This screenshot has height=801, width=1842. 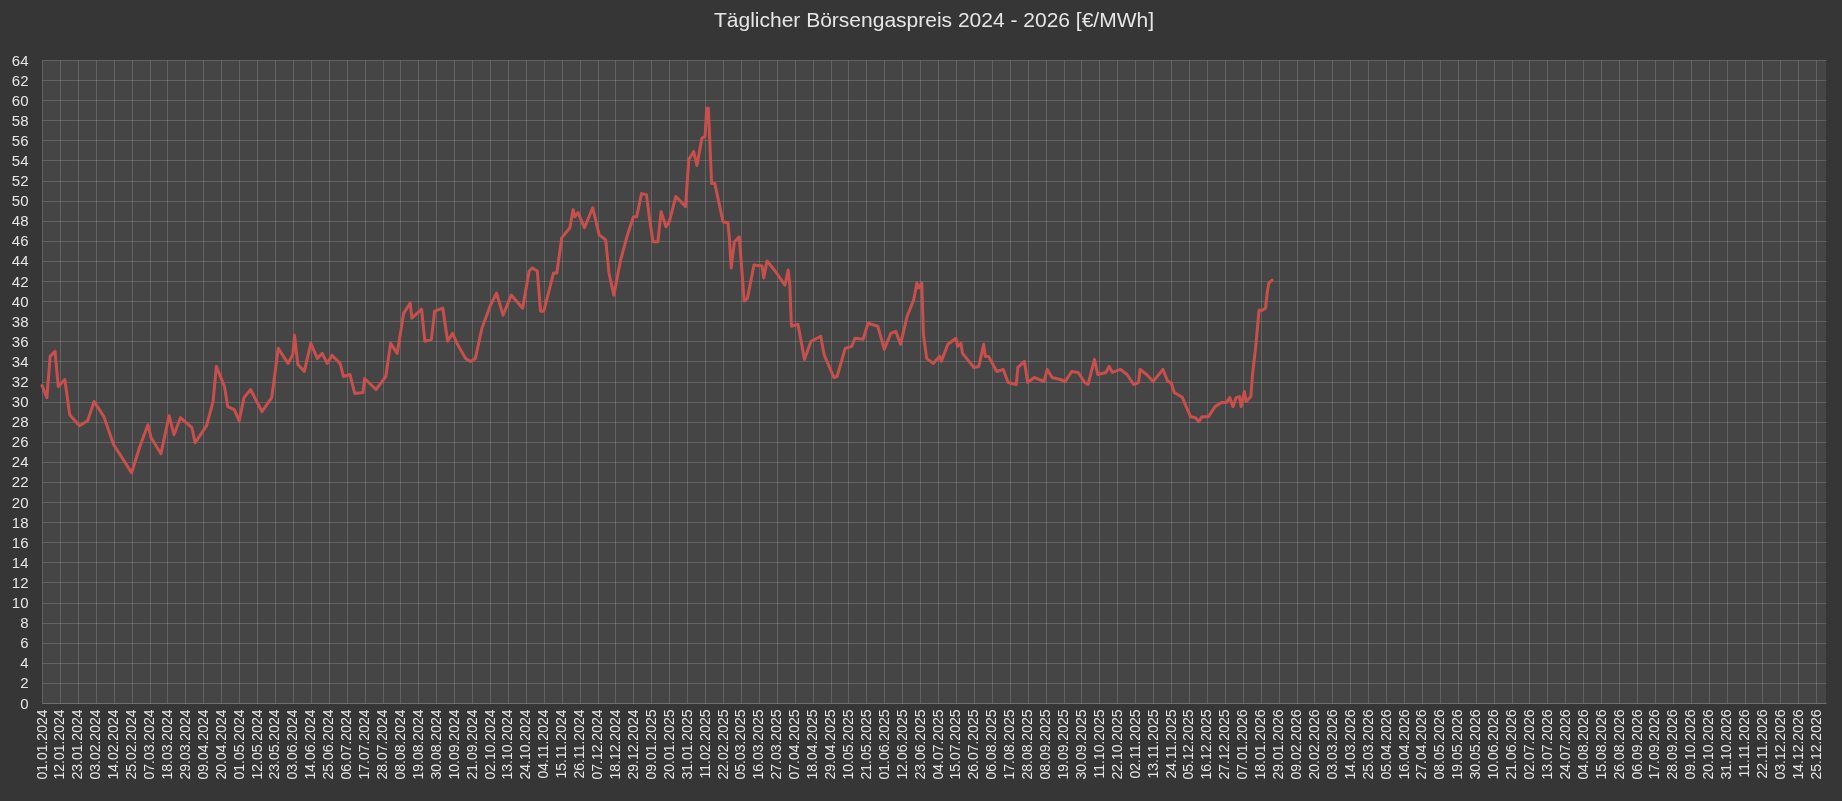 I want to click on x-tick-label: 15.08.2026, so click(x=1600, y=744).